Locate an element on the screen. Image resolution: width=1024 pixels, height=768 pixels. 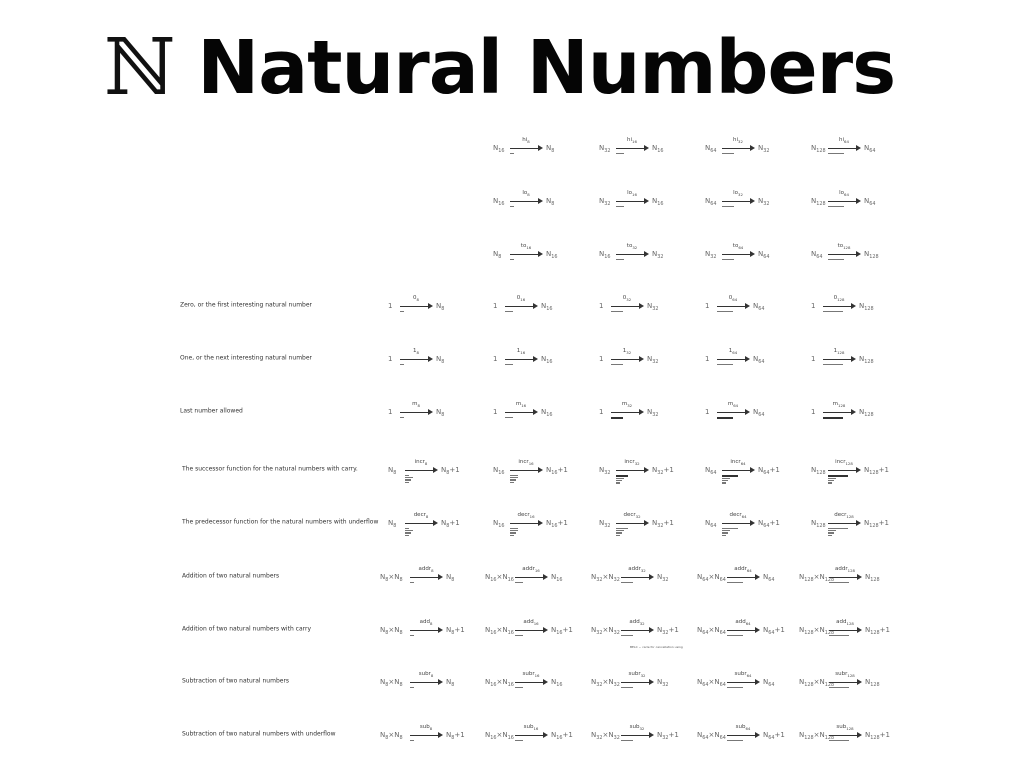
domain-type: N16×N16 is located at coordinates (499, 578).